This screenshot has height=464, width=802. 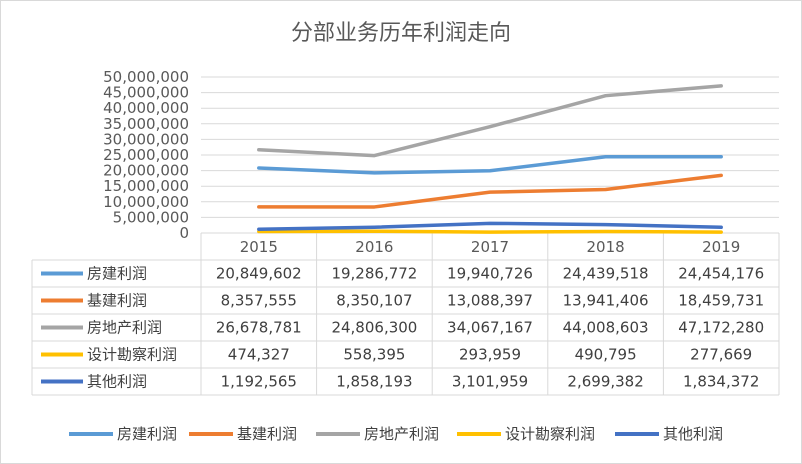 What do you see at coordinates (400, 33) in the screenshot?
I see `chart-title: 分部业务历年利润走向` at bounding box center [400, 33].